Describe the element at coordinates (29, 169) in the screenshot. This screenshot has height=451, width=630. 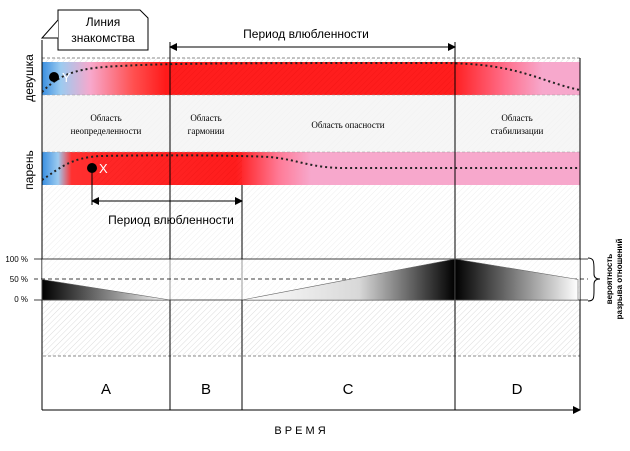
I see `boy-row-label: парень` at that location.